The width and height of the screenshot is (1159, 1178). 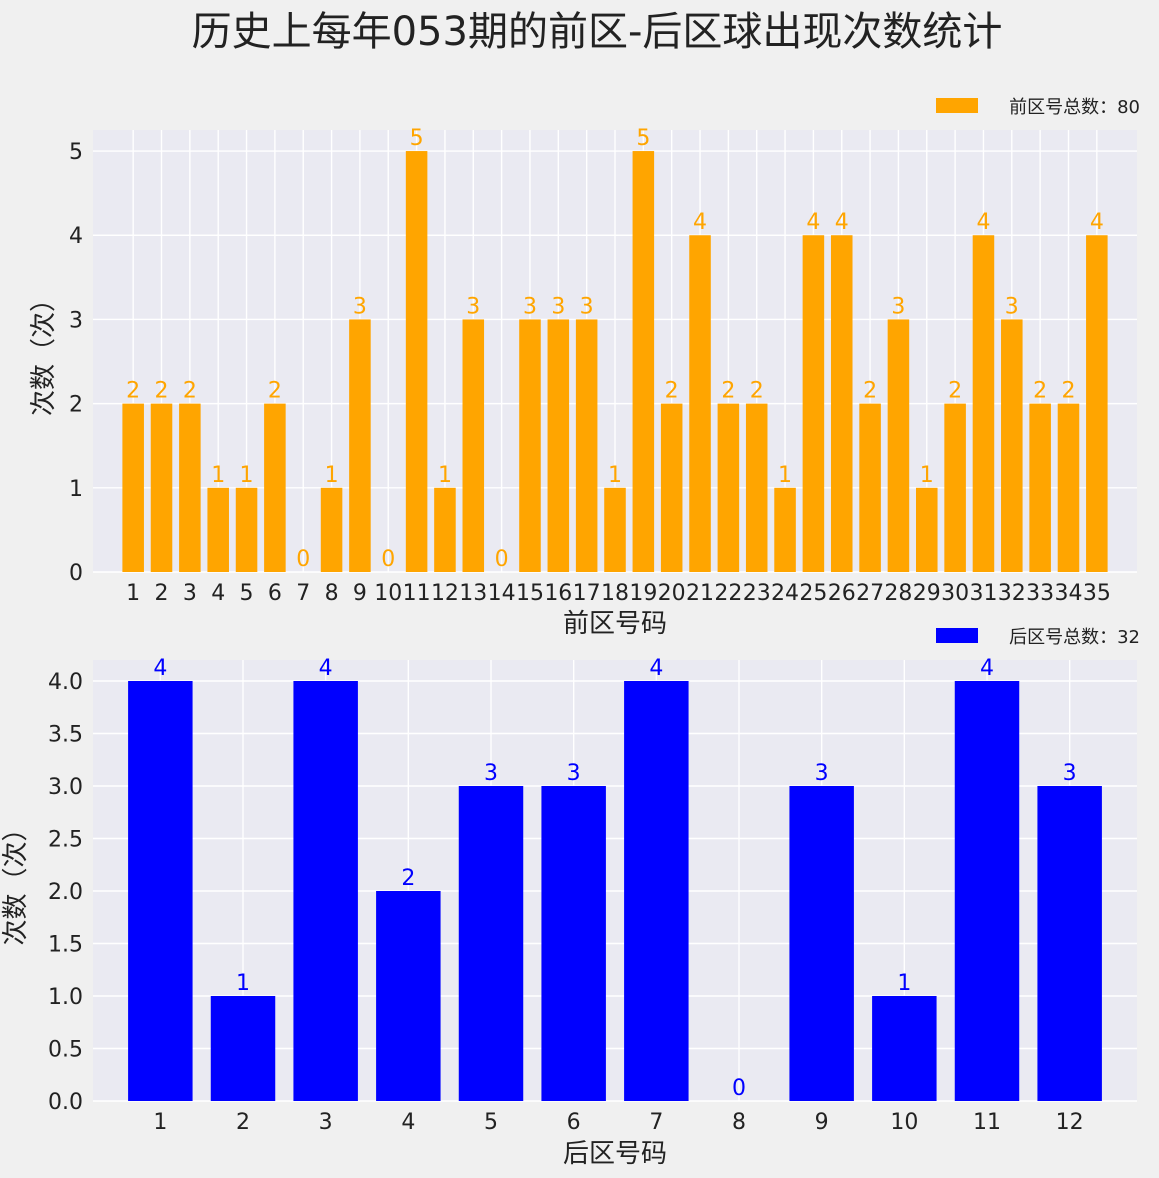 I want to click on y-tick-label: 3, so click(x=76, y=320).